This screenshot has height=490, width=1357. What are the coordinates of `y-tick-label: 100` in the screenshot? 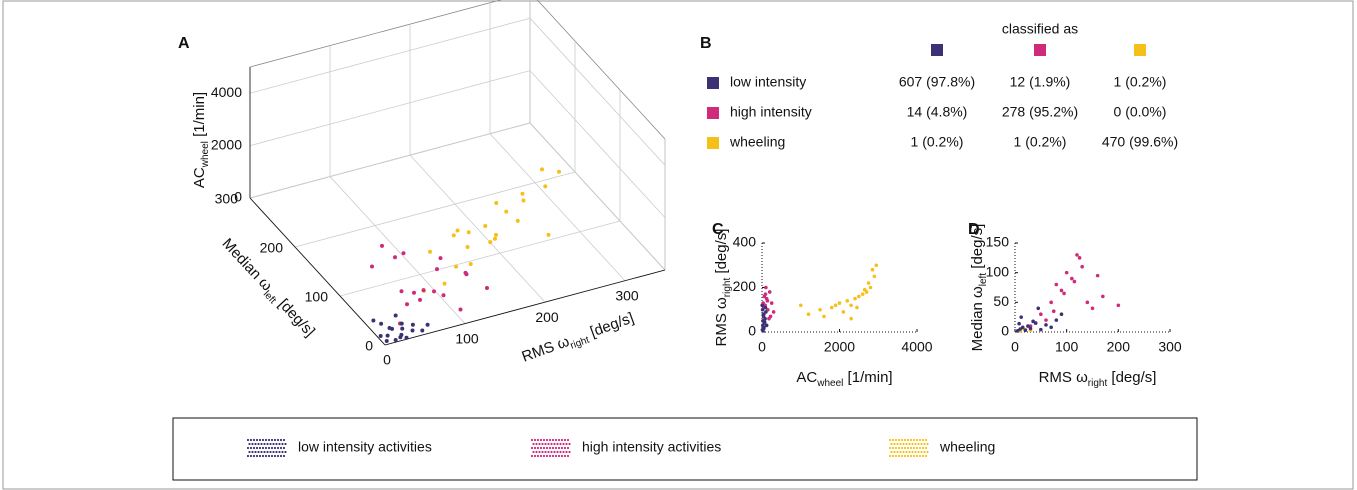 It's located at (998, 271).